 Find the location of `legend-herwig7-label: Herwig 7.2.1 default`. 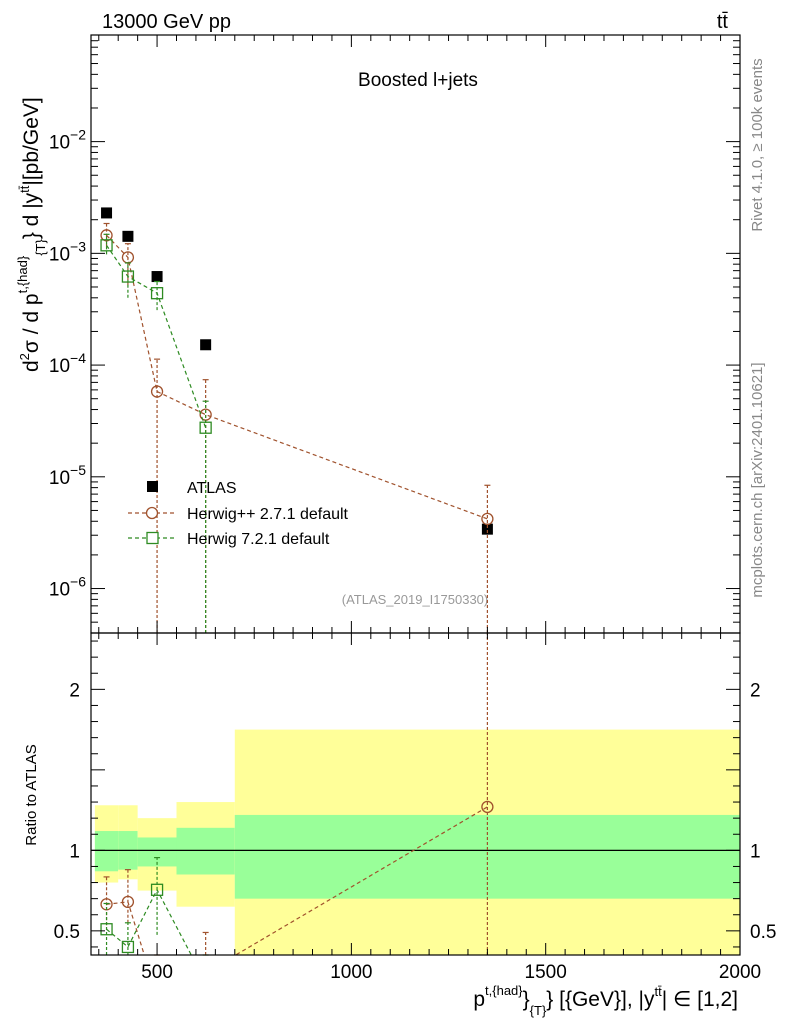

legend-herwig7-label: Herwig 7.2.1 default is located at coordinates (258, 539).